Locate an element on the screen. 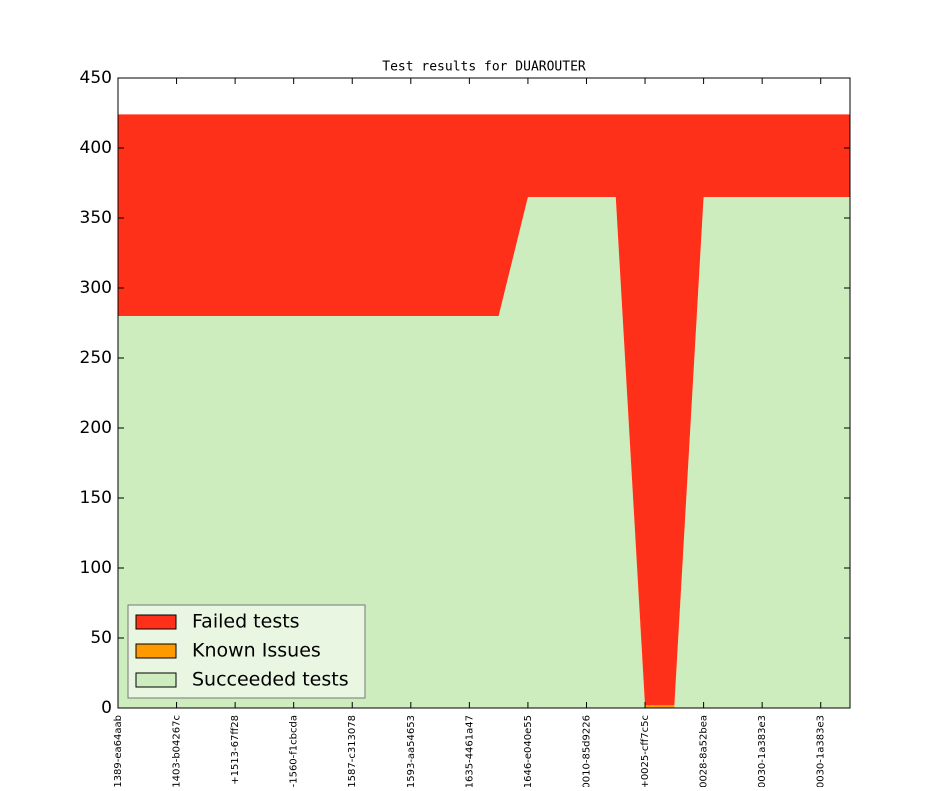  legend: Failed tests Known Issues Succeeded tests is located at coordinates (246, 651).